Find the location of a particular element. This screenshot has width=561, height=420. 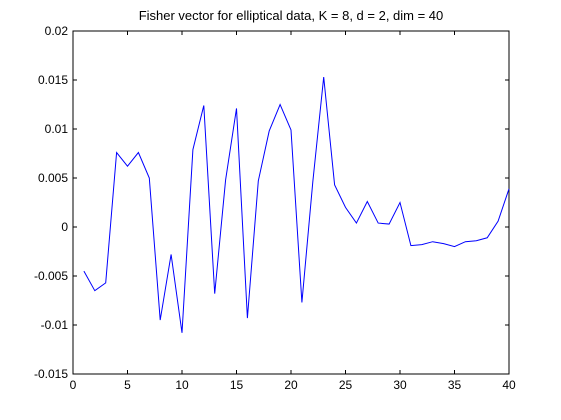

x-tick-label: 35 is located at coordinates (455, 385).